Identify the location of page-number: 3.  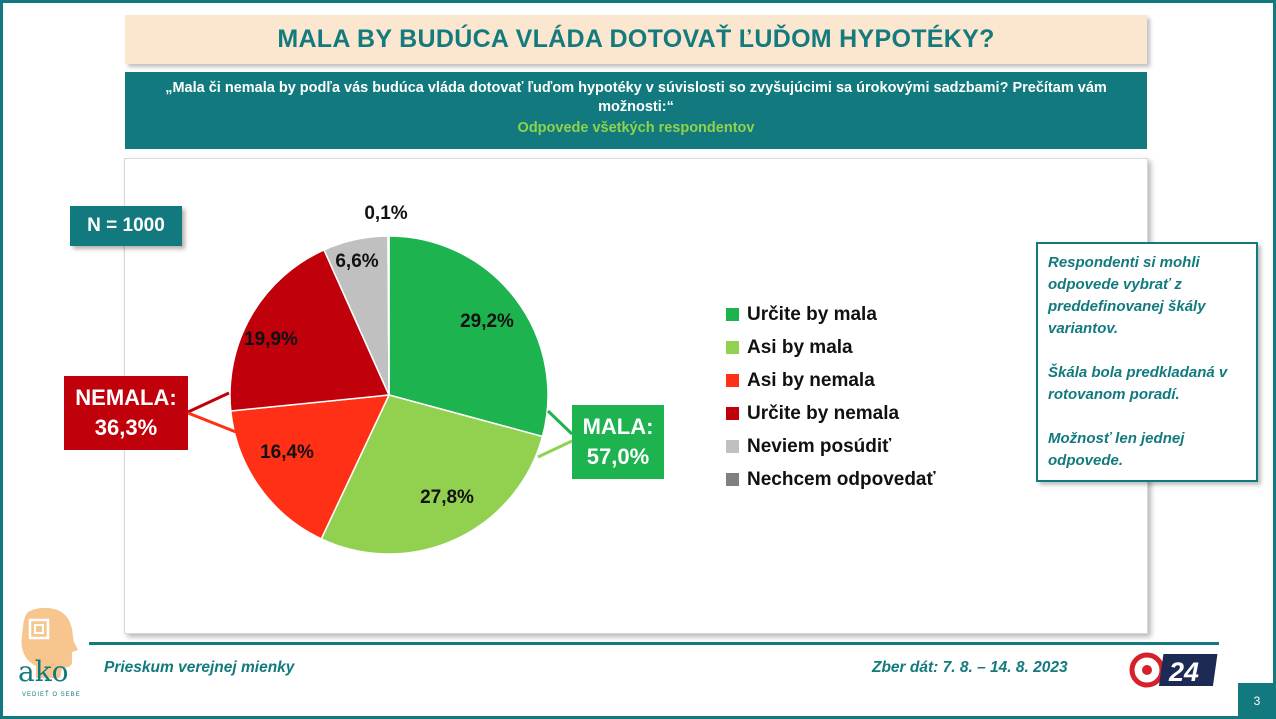
(1257, 701).